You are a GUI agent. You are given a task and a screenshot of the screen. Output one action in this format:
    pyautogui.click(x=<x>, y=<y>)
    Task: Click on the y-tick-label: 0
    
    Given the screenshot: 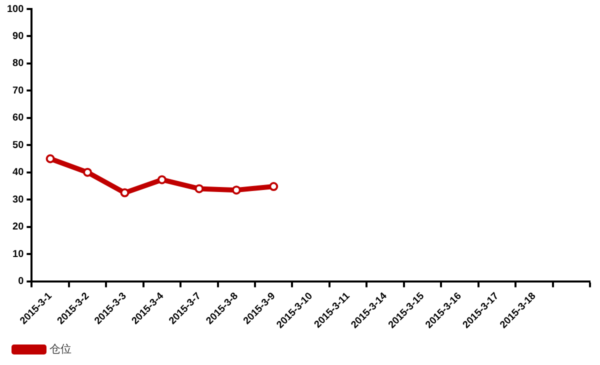 What is the action you would take?
    pyautogui.click(x=21, y=282)
    